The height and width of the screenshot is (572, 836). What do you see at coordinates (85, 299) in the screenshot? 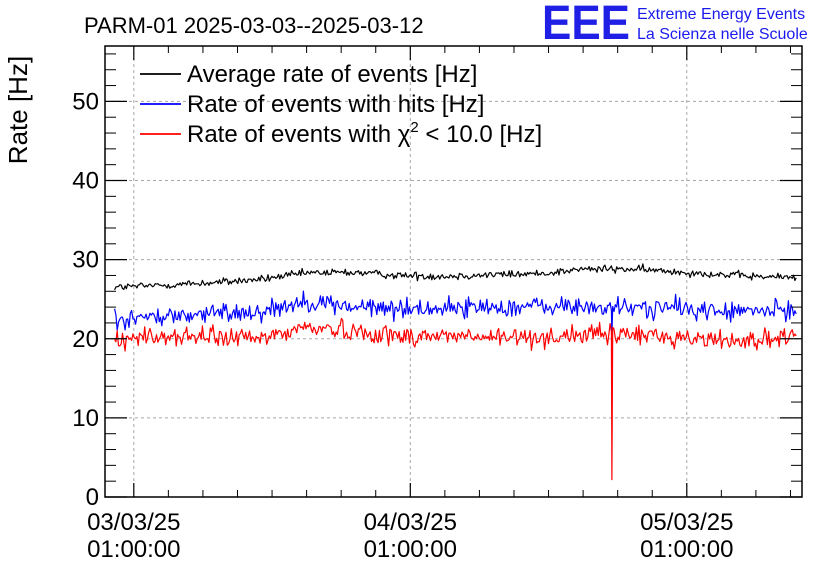
I see `y-tick-labels: 0 10 20 30 40 50` at bounding box center [85, 299].